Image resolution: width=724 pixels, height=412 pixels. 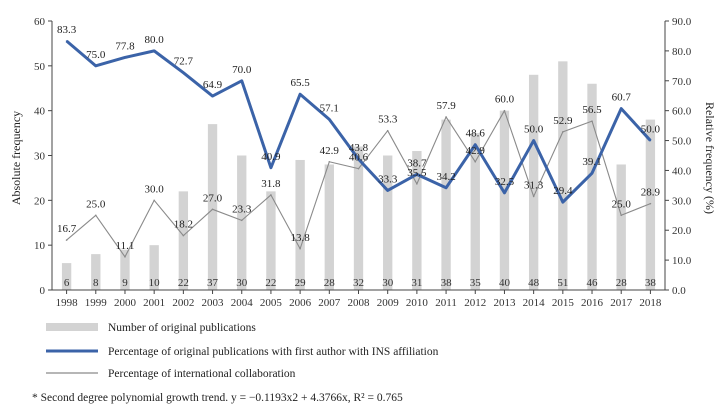 What do you see at coordinates (300, 224) in the screenshot?
I see `bar-2006` at bounding box center [300, 224].